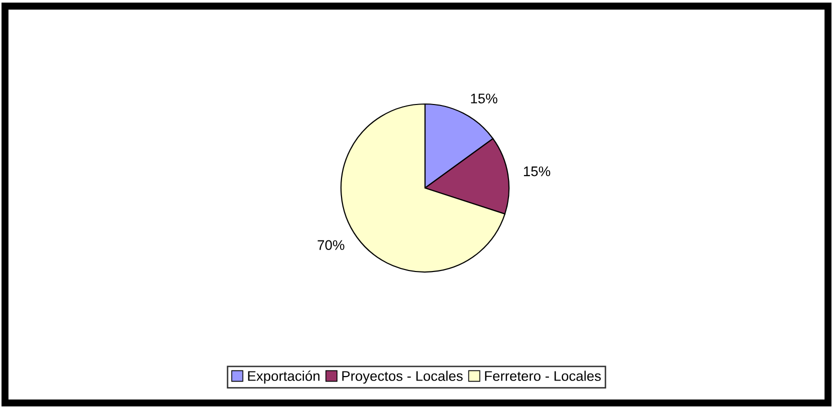 This screenshot has height=407, width=833. What do you see at coordinates (402, 377) in the screenshot?
I see `legend-label: Proyectos - Locales` at bounding box center [402, 377].